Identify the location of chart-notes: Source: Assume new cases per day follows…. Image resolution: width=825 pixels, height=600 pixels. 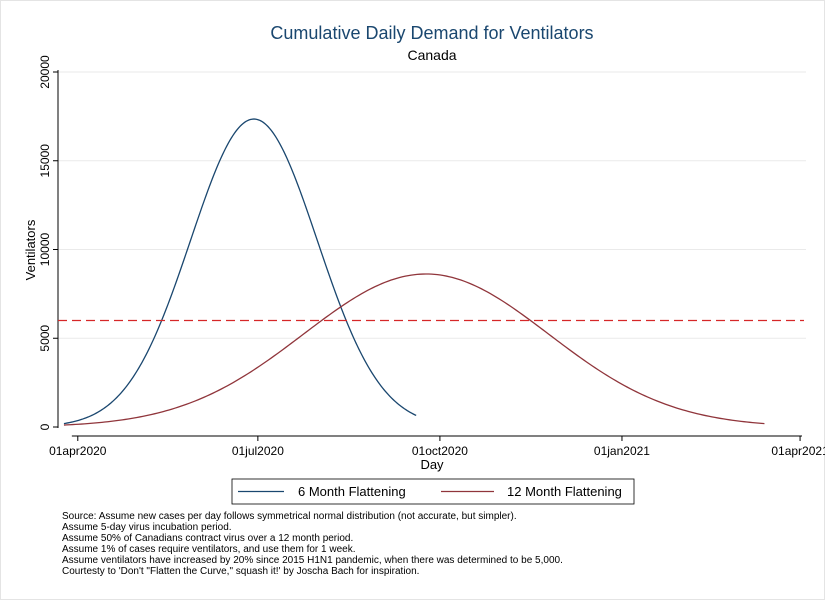
(432, 544).